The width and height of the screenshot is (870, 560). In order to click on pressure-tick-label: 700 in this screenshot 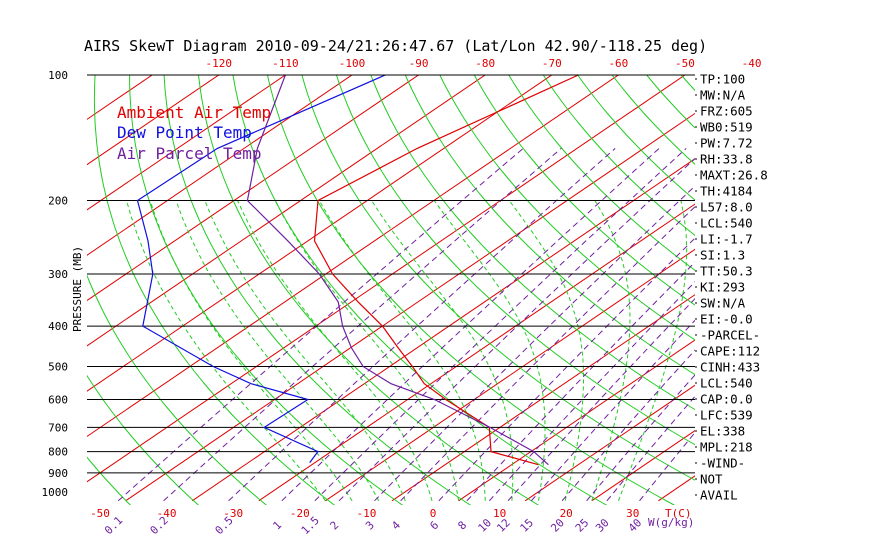, I will do `click(58, 427)`.